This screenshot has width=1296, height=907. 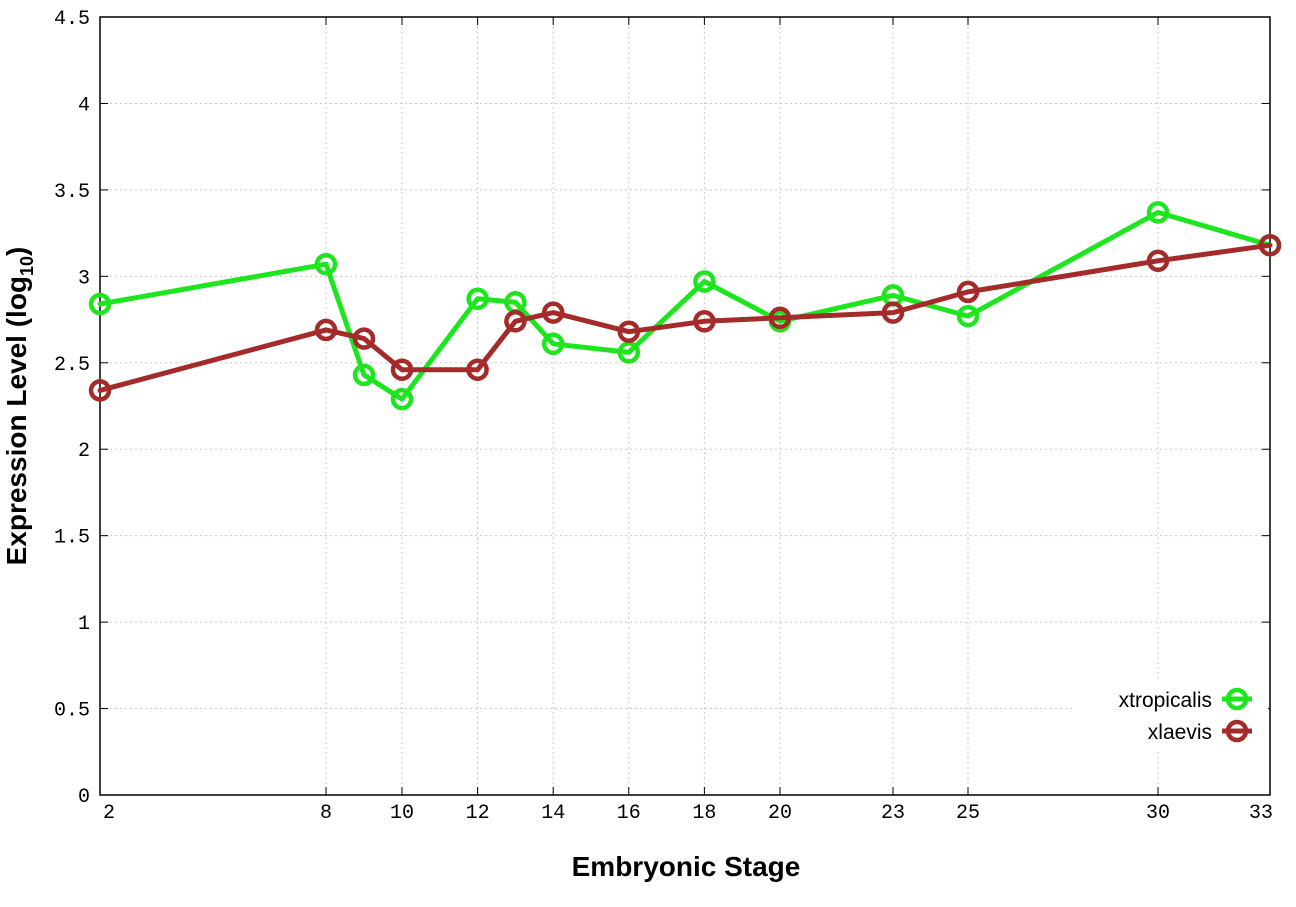 I want to click on y-tick-label: 1.5, so click(x=72, y=538).